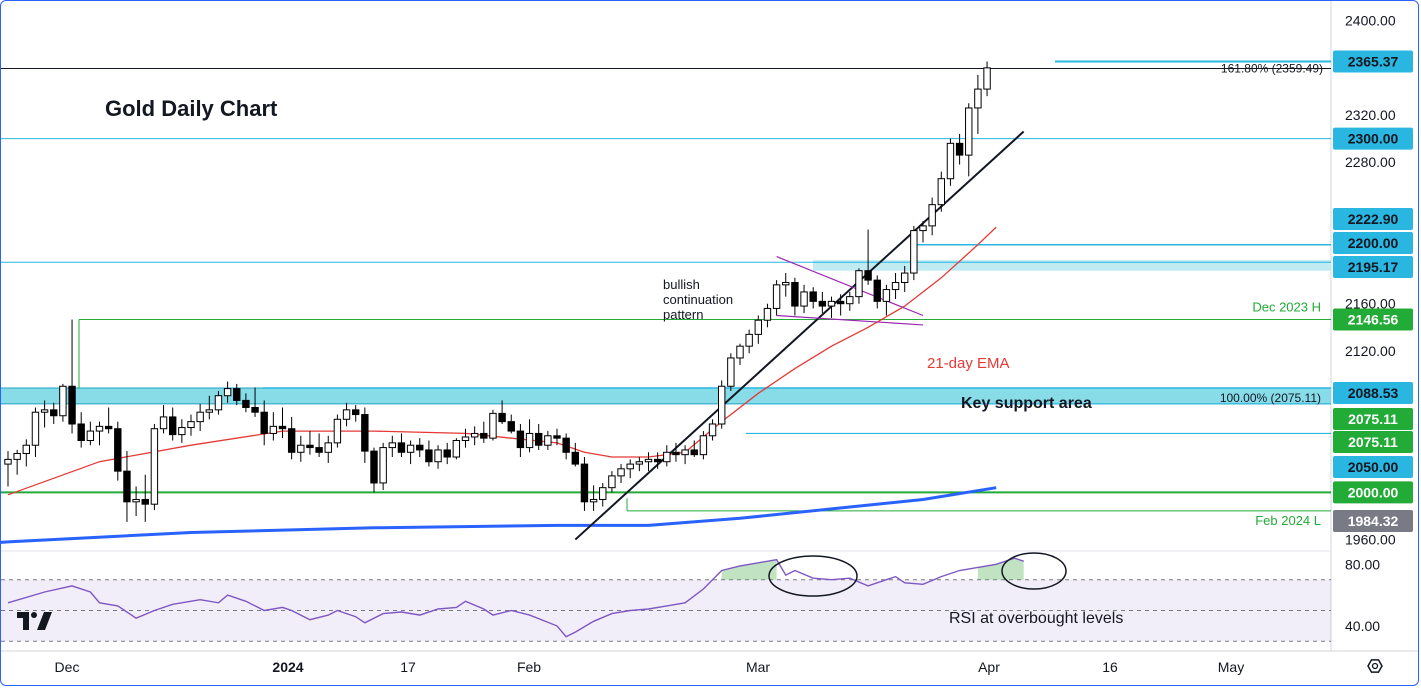  What do you see at coordinates (1272, 68) in the screenshot?
I see `level-label-0: 161.80% (2359.49)` at bounding box center [1272, 68].